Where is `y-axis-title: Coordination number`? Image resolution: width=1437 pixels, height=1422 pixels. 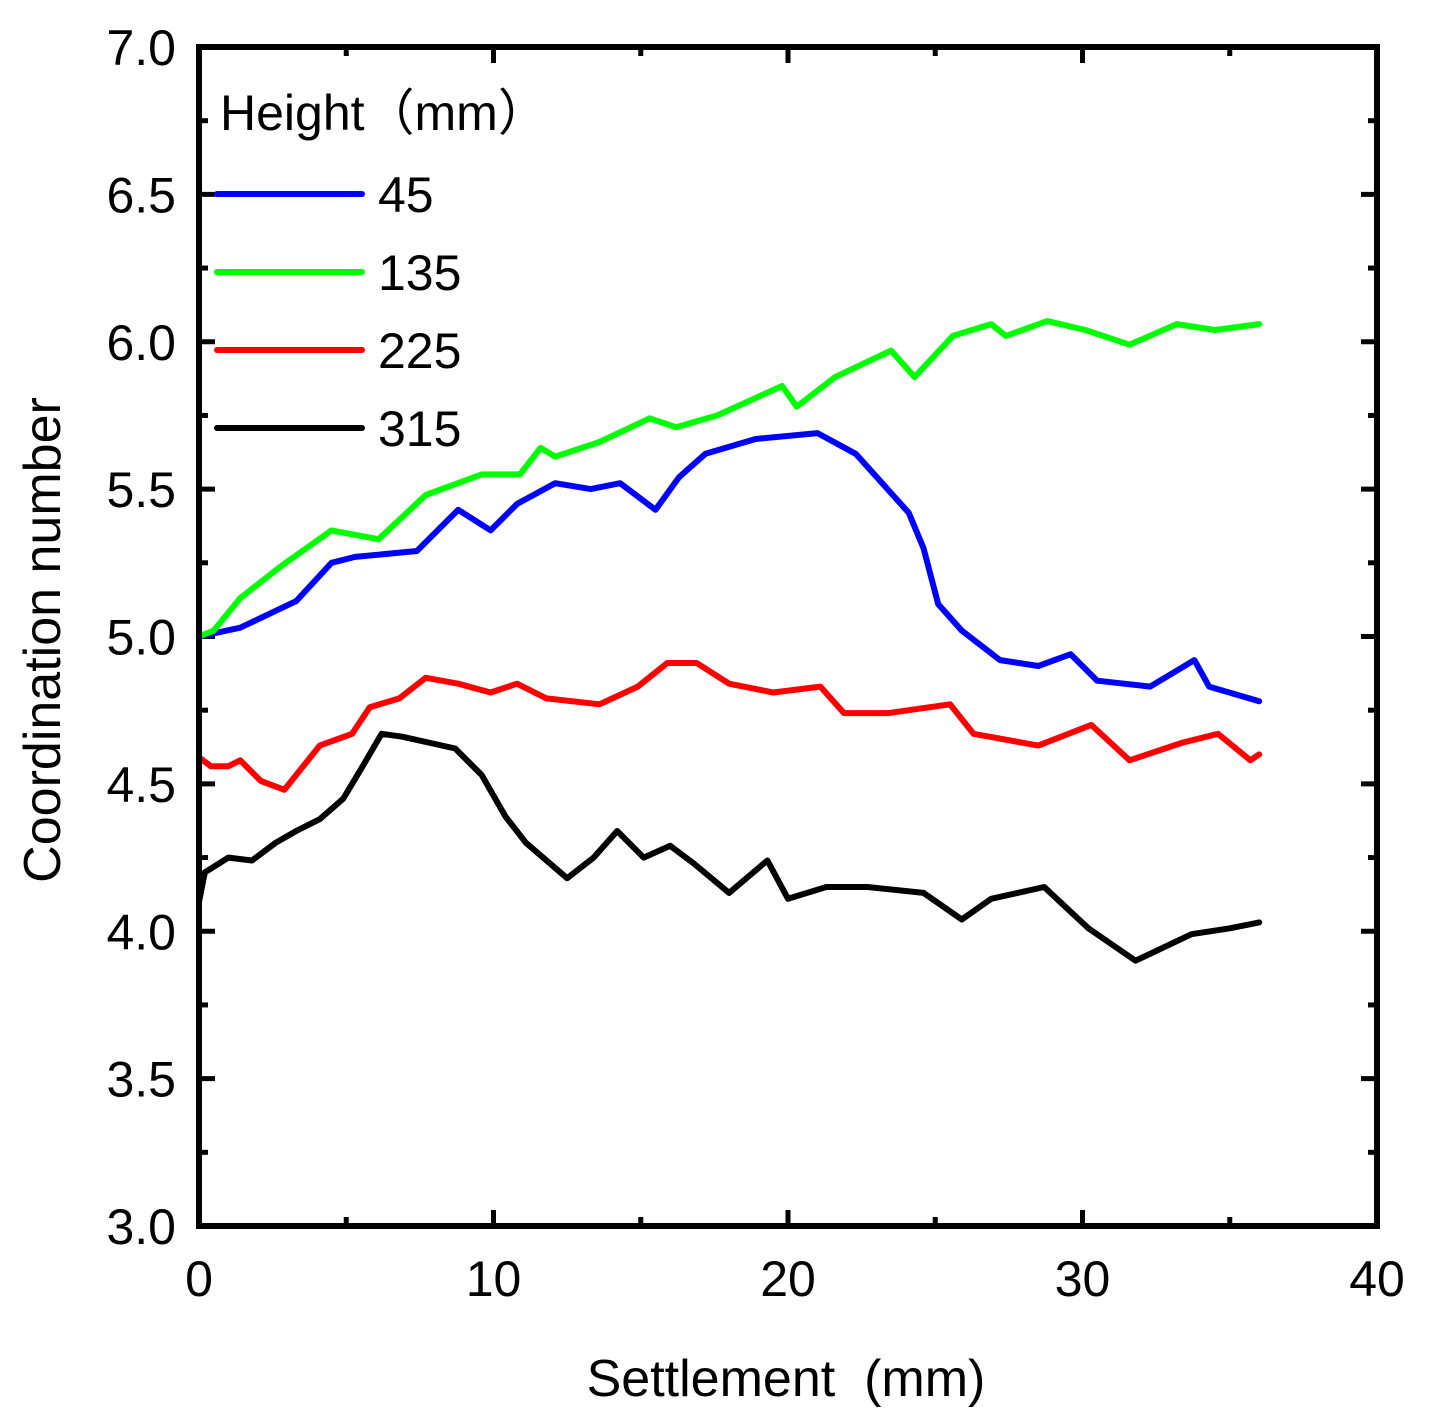 y-axis-title: Coordination number is located at coordinates (43, 640).